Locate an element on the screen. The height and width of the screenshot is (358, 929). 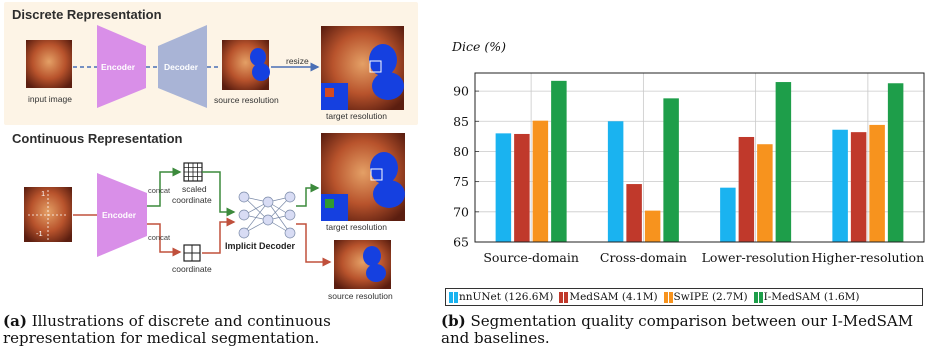
legend-item: SwIPE (2.7M) is located at coordinates (705, 297).